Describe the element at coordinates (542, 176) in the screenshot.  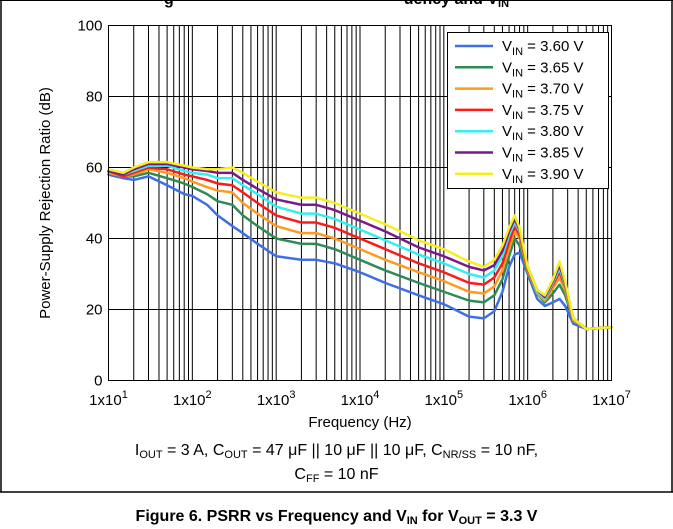
I see `legend-label-7: VIN = 3.90 V` at that location.